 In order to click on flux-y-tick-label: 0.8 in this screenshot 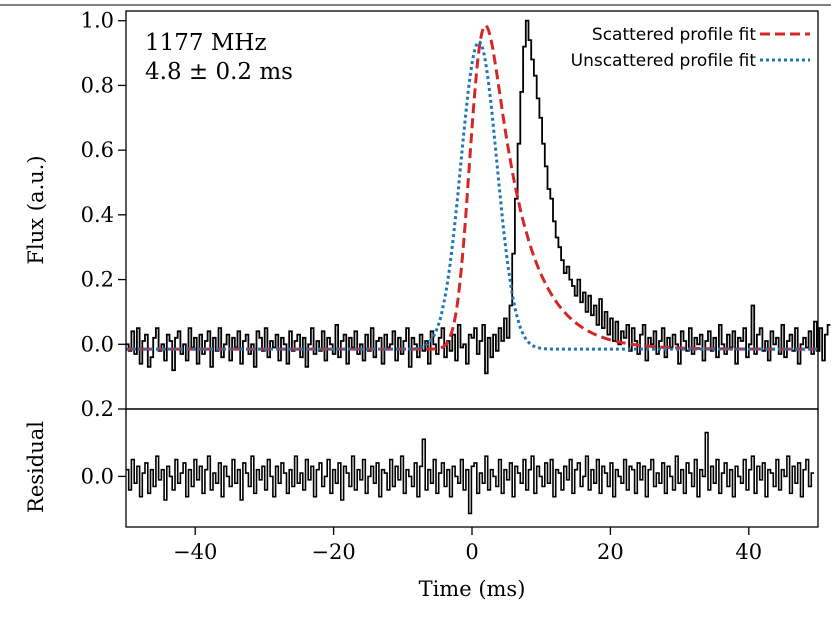, I will do `click(97, 85)`.